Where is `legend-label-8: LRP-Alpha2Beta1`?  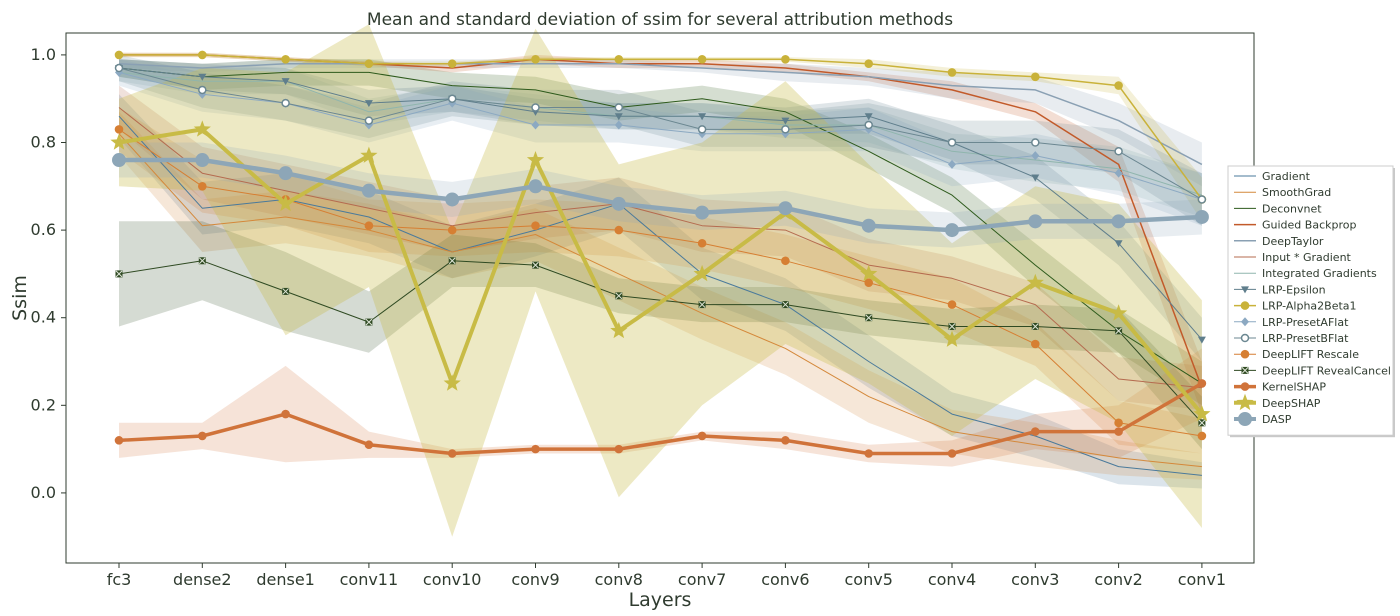 legend-label-8: LRP-Alpha2Beta1 is located at coordinates (1309, 306).